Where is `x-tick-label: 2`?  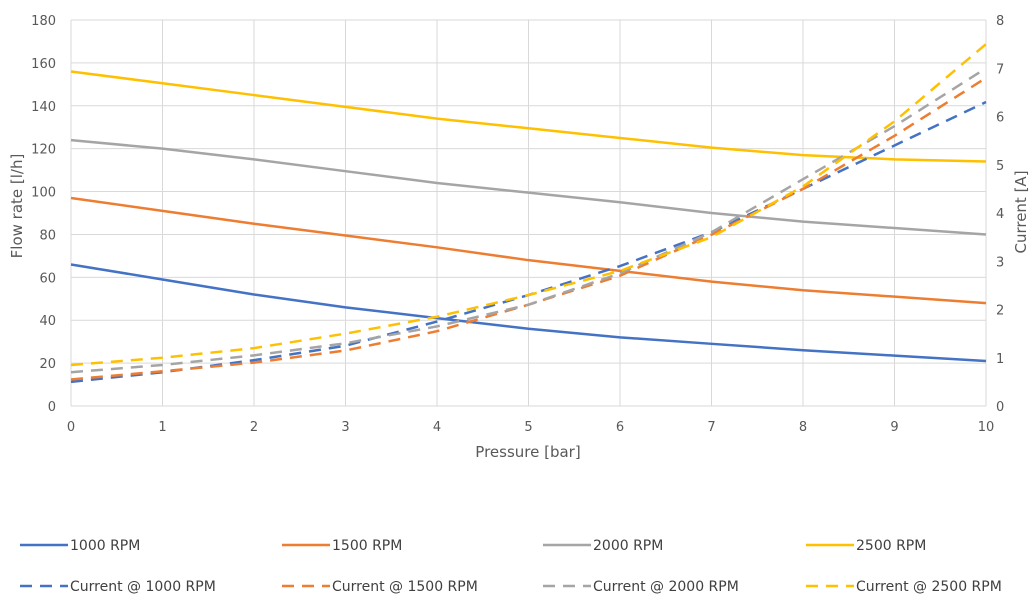
x-tick-label: 2 is located at coordinates (254, 427).